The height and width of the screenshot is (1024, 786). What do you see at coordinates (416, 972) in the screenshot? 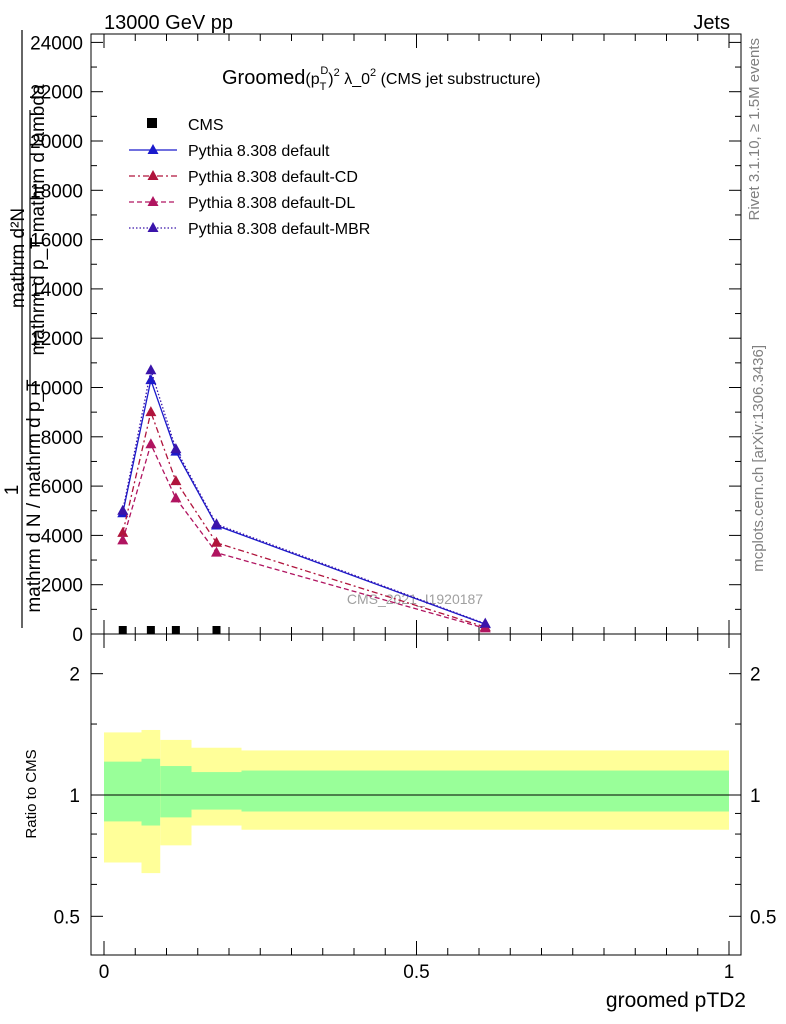
I see `x-tick-label: 0.5` at bounding box center [416, 972].